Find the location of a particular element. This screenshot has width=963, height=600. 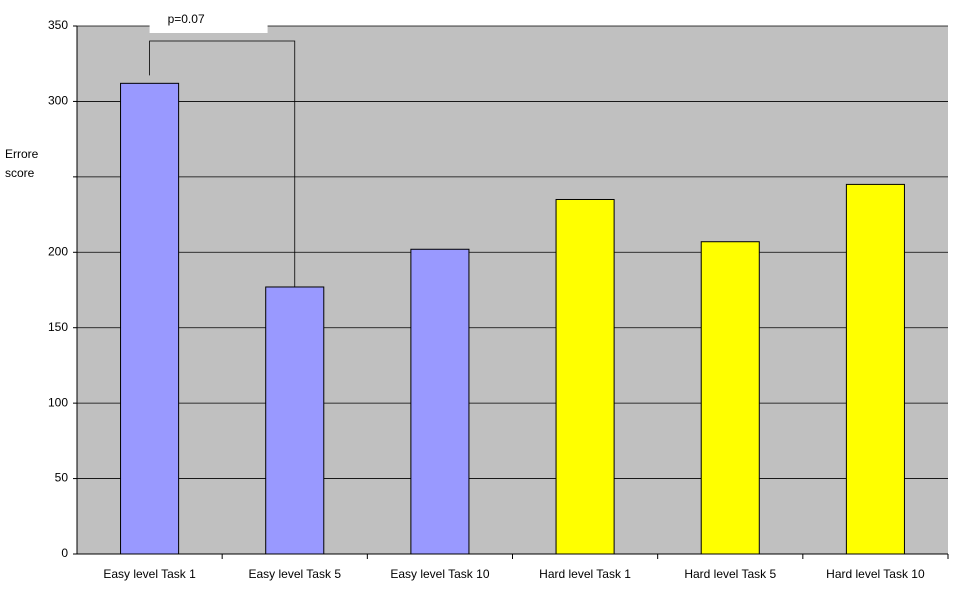

y-tick-label: 50 is located at coordinates (62, 478).